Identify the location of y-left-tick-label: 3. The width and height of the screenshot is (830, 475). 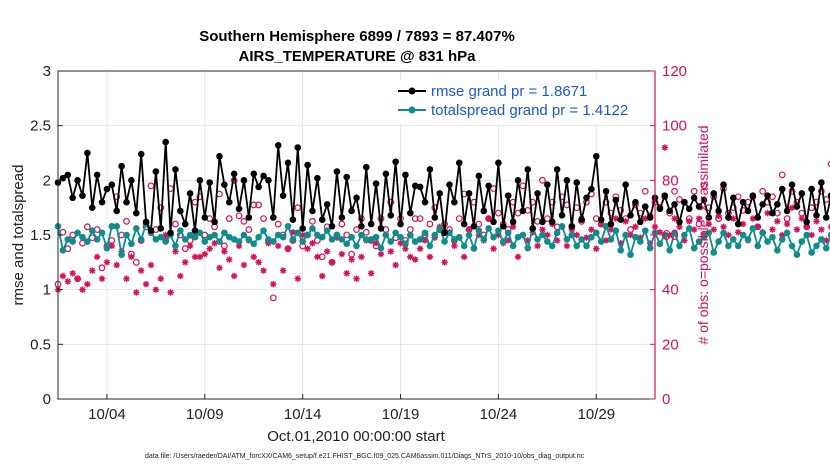
(47, 71).